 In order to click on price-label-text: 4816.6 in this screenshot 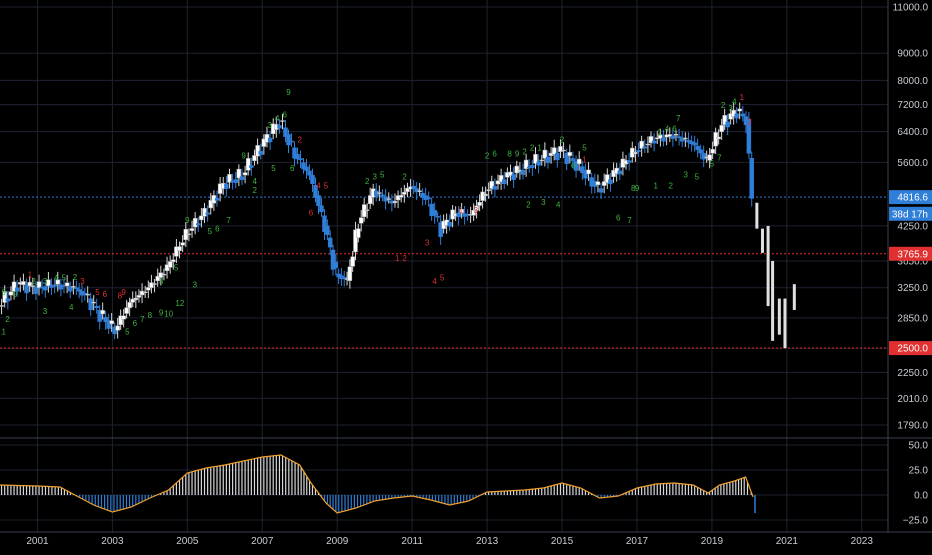, I will do `click(912, 198)`.